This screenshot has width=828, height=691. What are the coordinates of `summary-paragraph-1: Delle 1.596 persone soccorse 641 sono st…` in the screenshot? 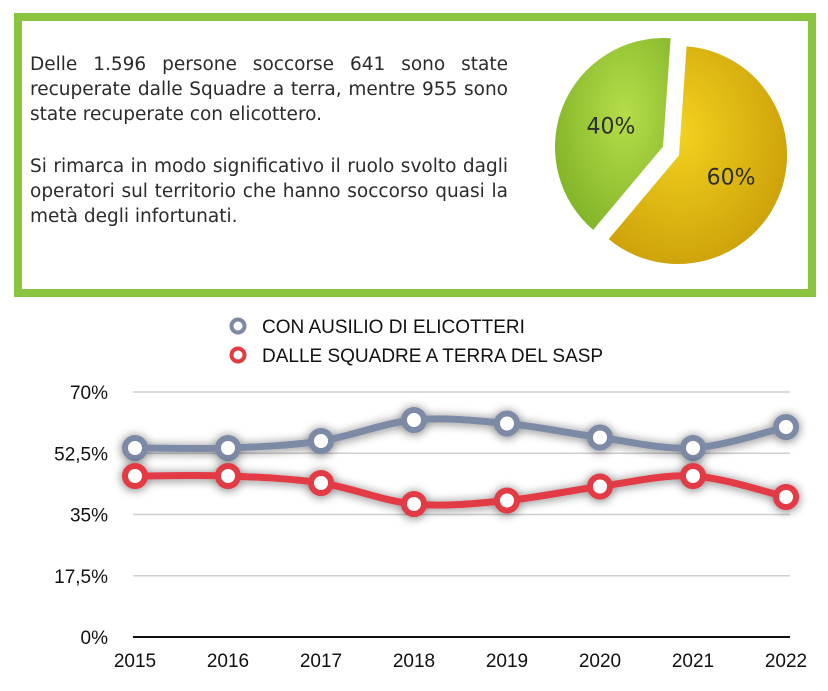 It's located at (269, 89).